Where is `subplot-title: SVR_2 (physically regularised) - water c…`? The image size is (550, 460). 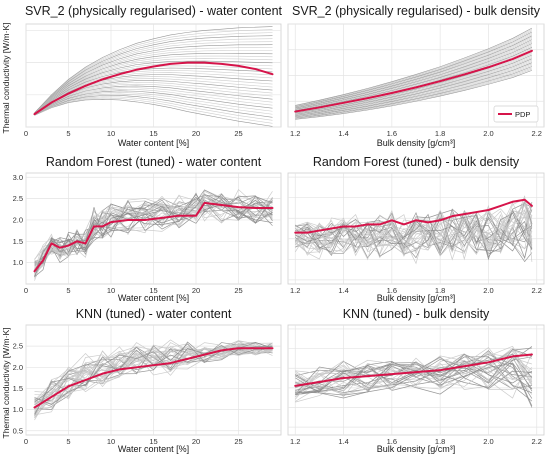
subplot-title: SVR_2 (physically regularised) - water c… is located at coordinates (154, 11).